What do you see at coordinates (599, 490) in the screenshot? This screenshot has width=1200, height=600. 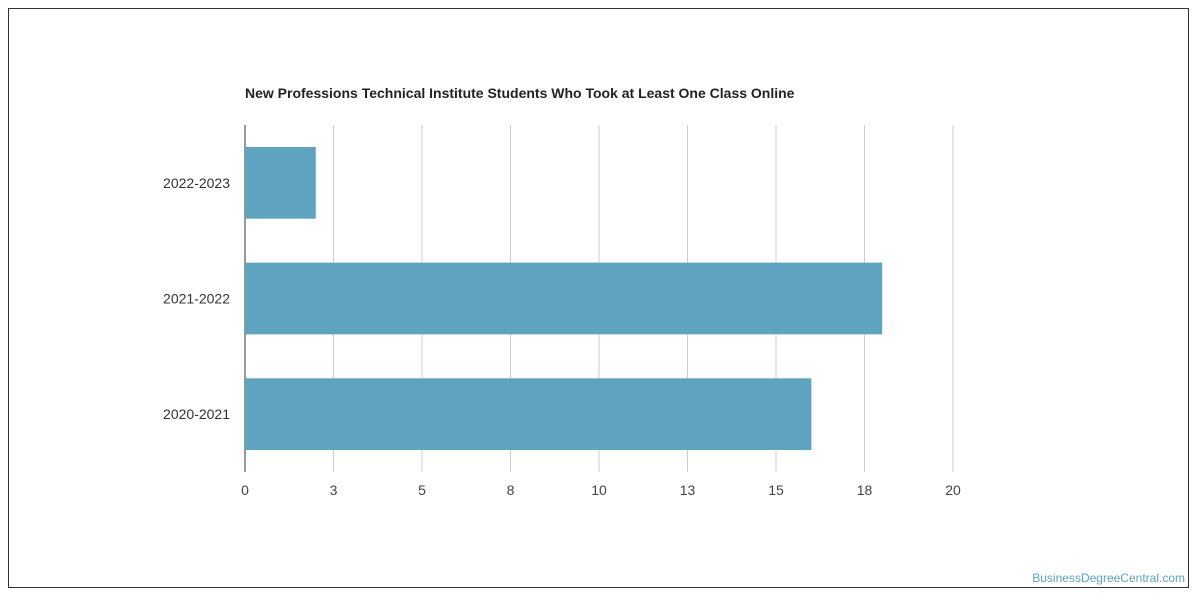 I see `x-tick-label: 10` at bounding box center [599, 490].